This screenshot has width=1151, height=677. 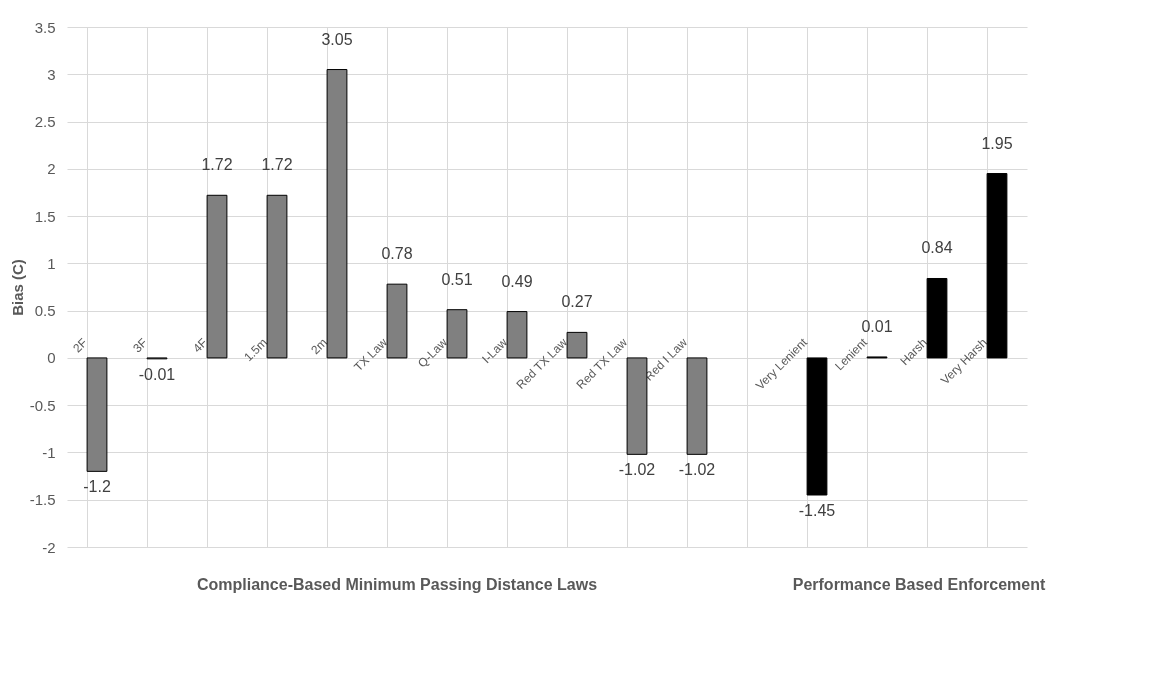 I want to click on x-tick-label: 3F, so click(x=140, y=345).